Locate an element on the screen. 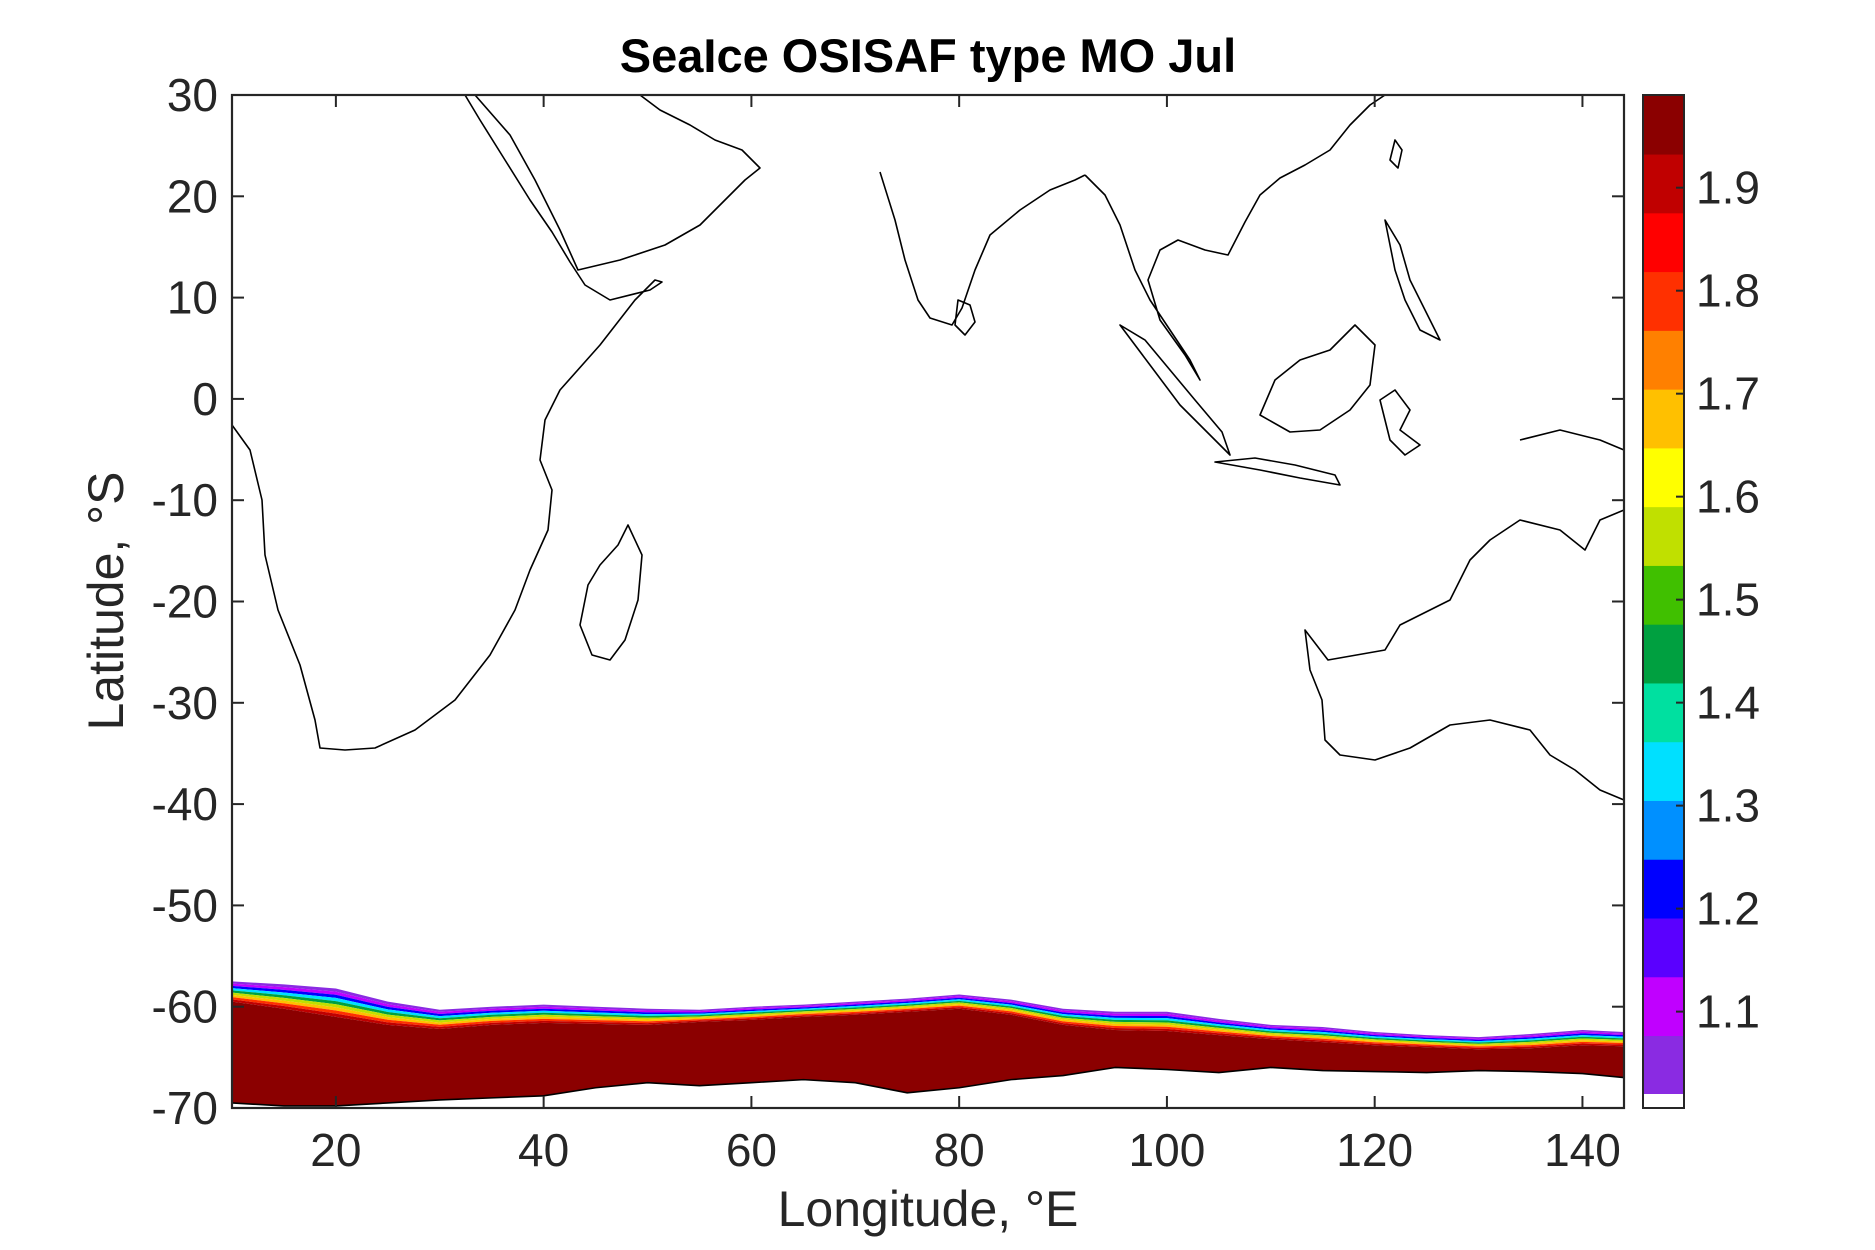  sea-ice-field is located at coordinates (928, 1044).